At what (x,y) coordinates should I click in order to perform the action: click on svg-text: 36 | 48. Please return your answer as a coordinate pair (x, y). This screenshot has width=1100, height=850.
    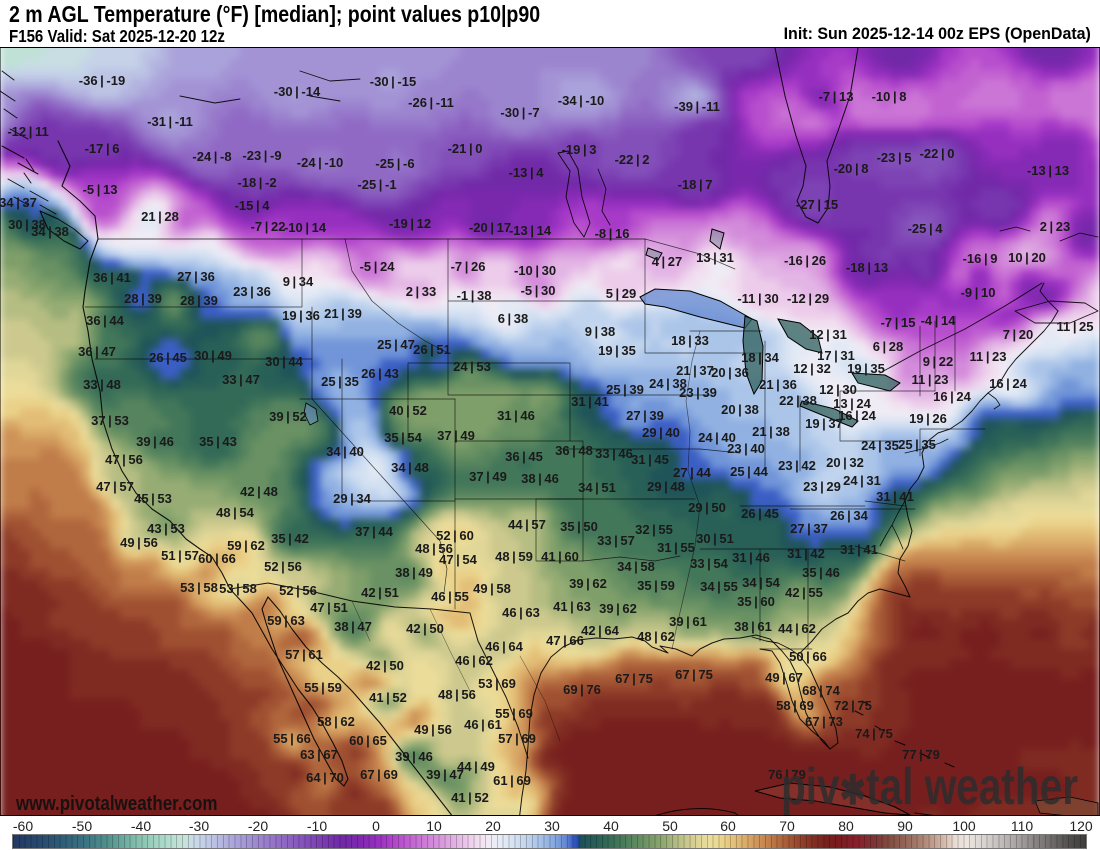
    Looking at the image, I should click on (574, 450).